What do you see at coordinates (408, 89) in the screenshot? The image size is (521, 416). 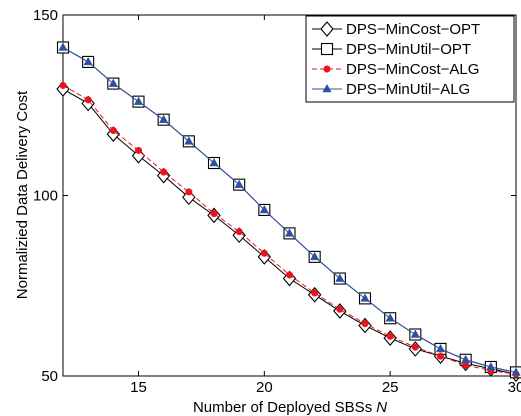 I see `legend-label: DPS−MinUtil−ALG` at bounding box center [408, 89].